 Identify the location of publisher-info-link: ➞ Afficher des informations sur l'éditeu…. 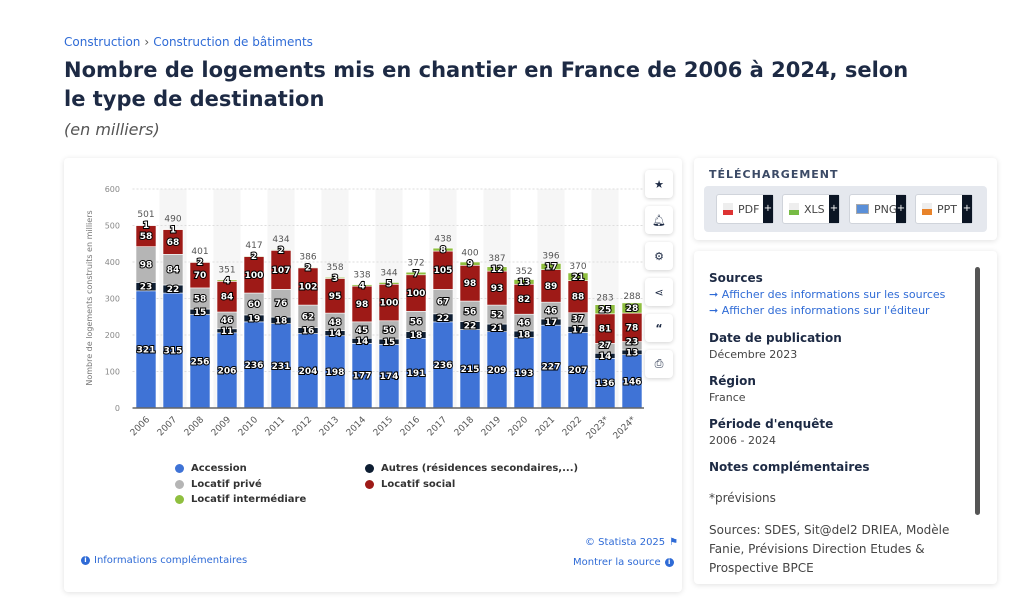
(819, 310).